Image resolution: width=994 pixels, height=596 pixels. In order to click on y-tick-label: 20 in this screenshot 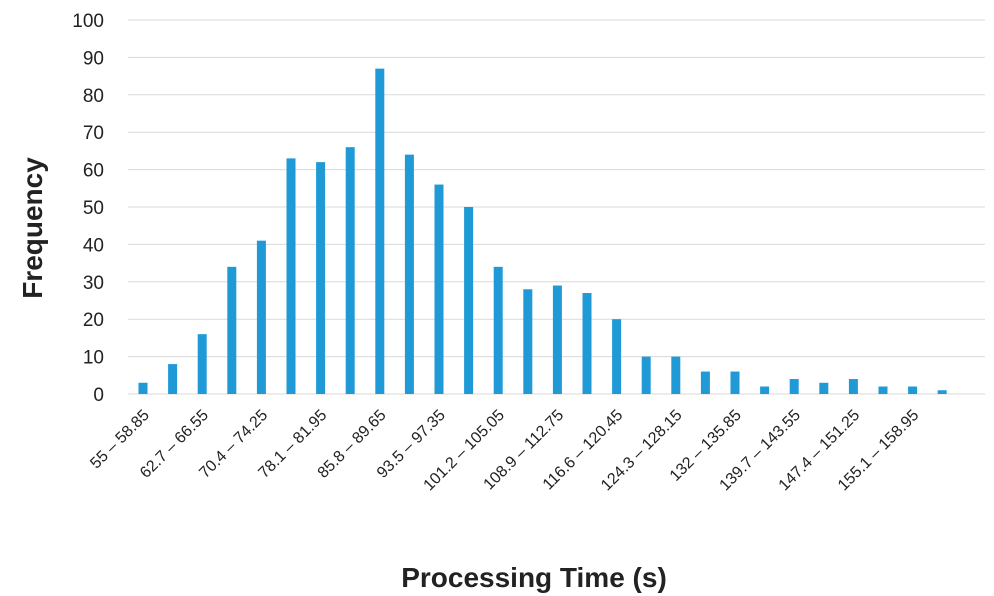, I will do `click(93, 320)`.